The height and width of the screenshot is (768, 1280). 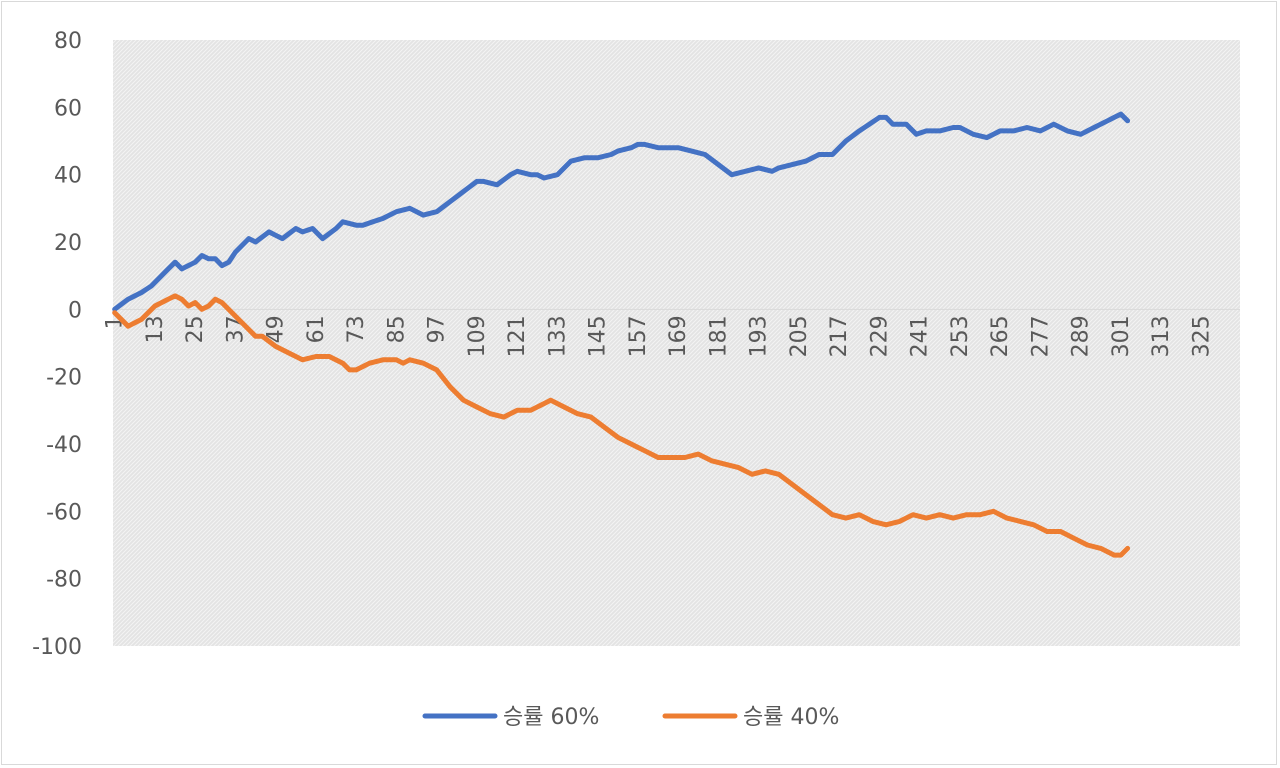 What do you see at coordinates (557, 336) in the screenshot?
I see `x-tick-label: 133` at bounding box center [557, 336].